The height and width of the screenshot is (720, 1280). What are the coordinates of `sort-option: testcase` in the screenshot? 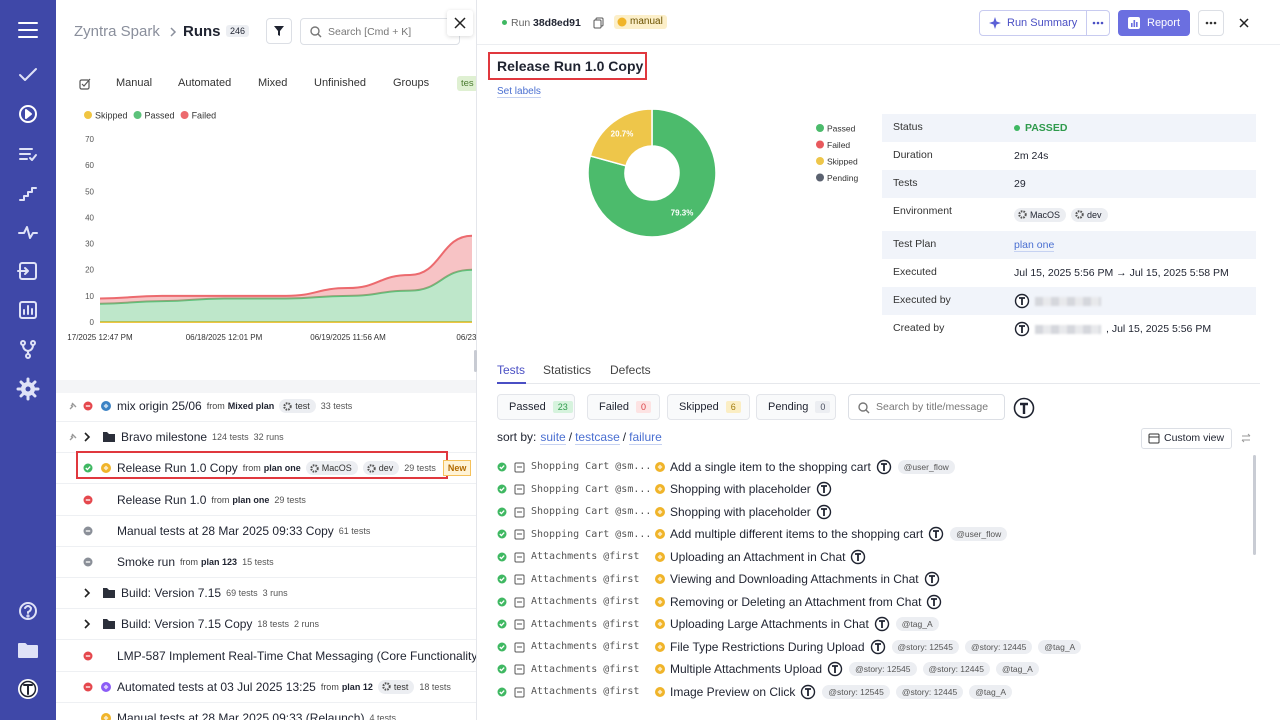 It's located at (597, 437).